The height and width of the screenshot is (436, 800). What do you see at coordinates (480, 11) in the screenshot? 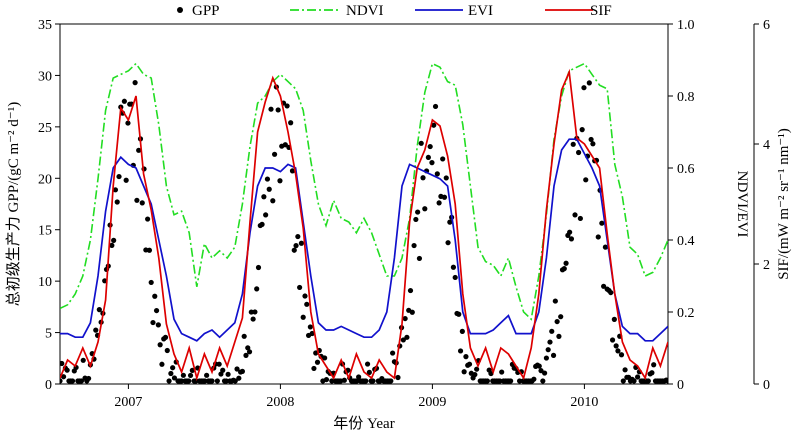
I see `legend-label-evi: EVI` at bounding box center [480, 11].